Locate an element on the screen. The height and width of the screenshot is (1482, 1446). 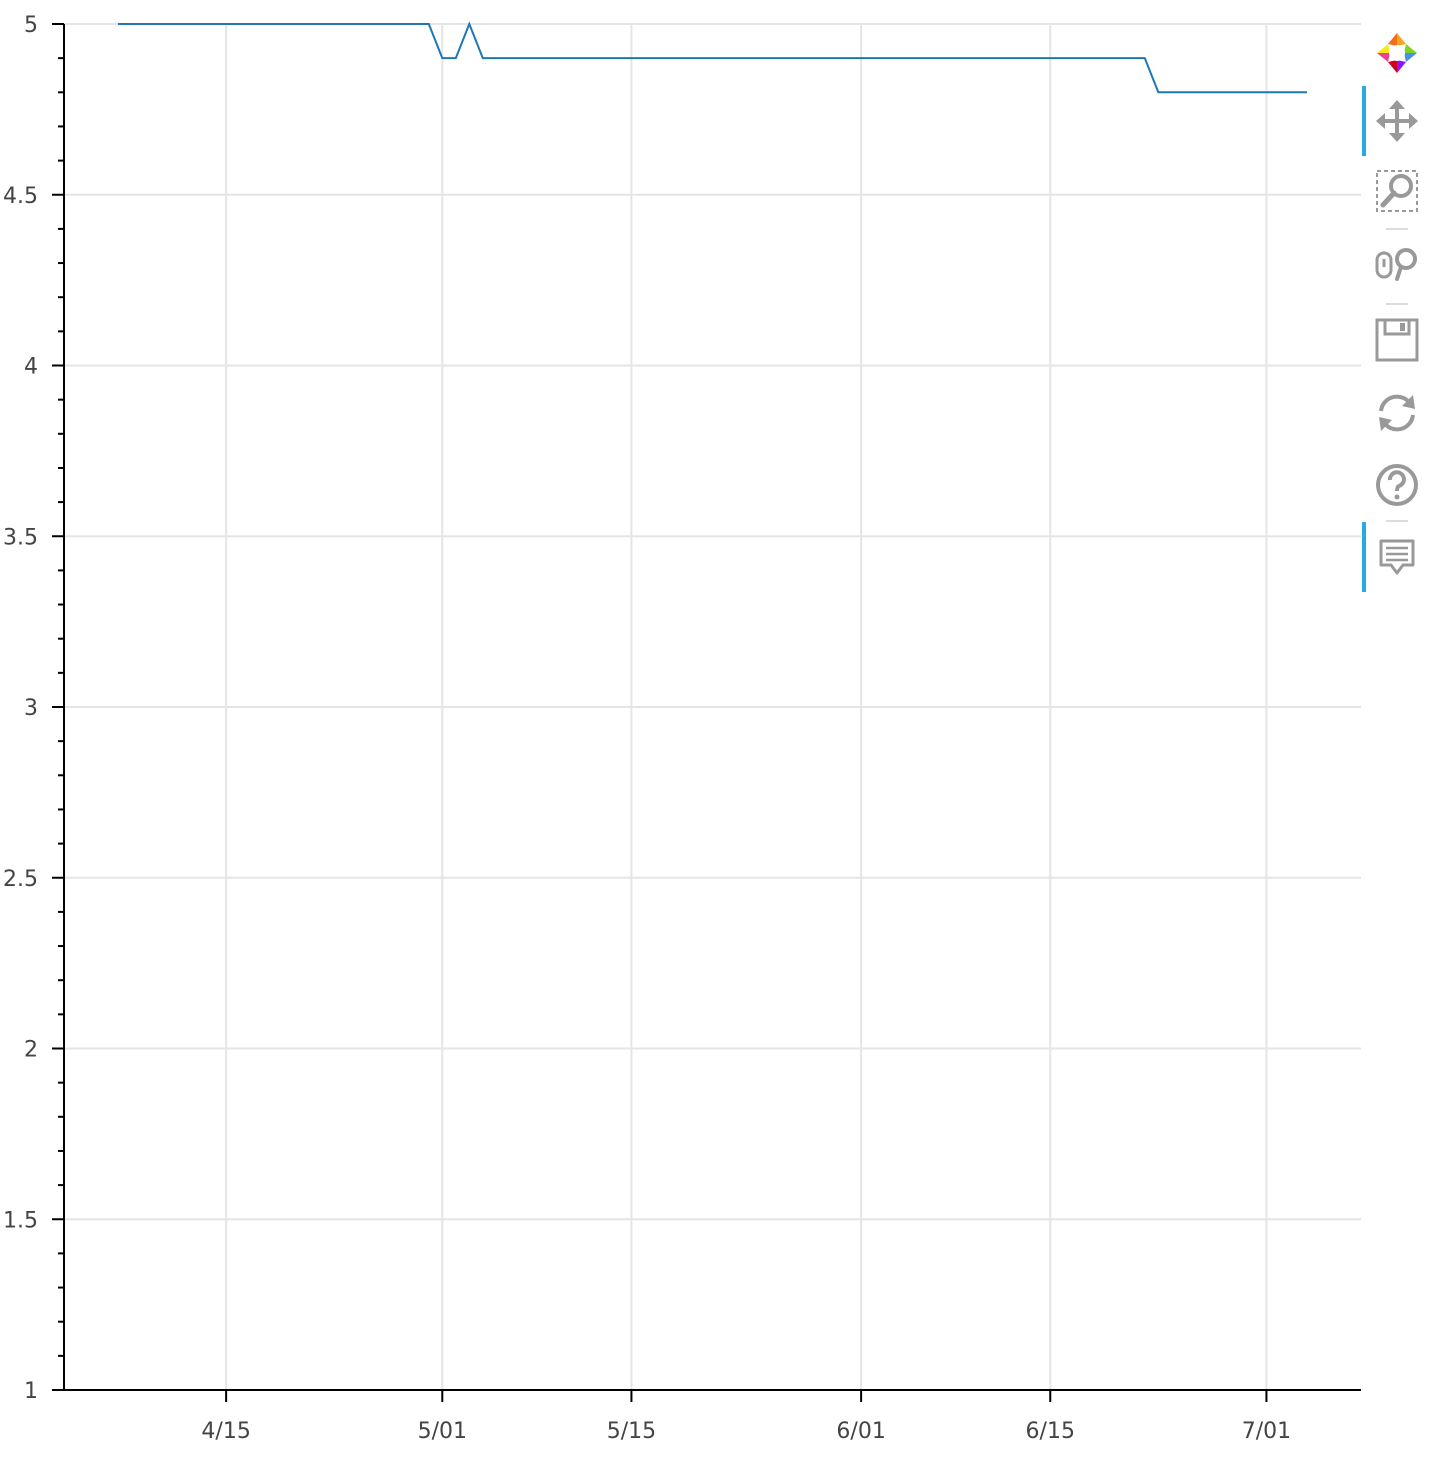
x-tick-label: 6/15 is located at coordinates (1050, 1431).